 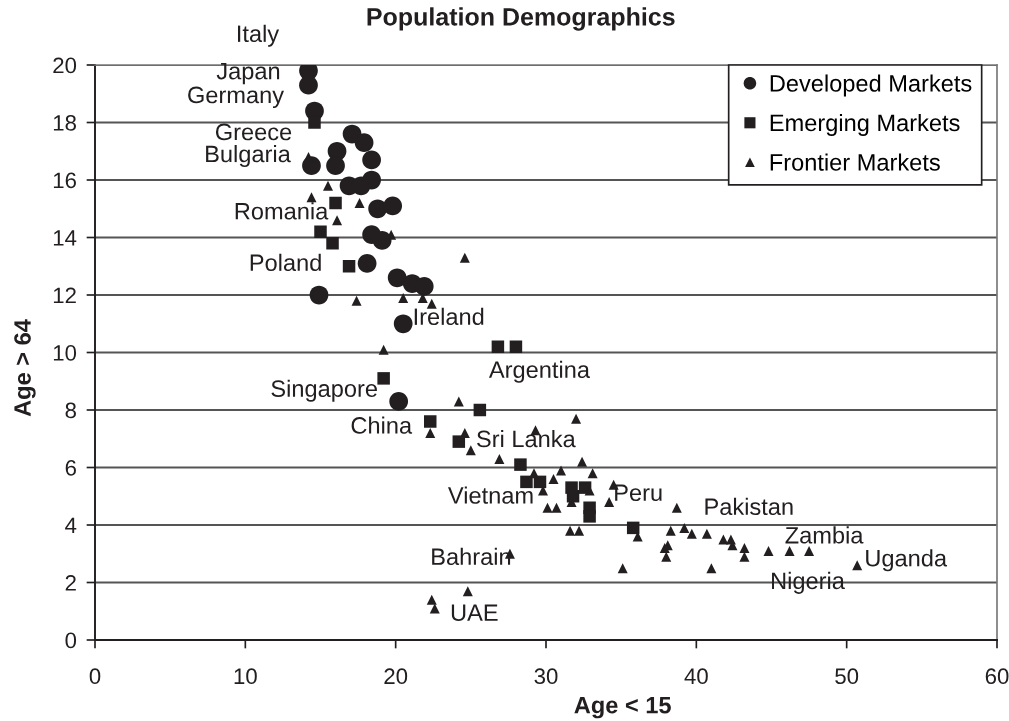 What do you see at coordinates (282, 211) in the screenshot?
I see `annotation: Romania` at bounding box center [282, 211].